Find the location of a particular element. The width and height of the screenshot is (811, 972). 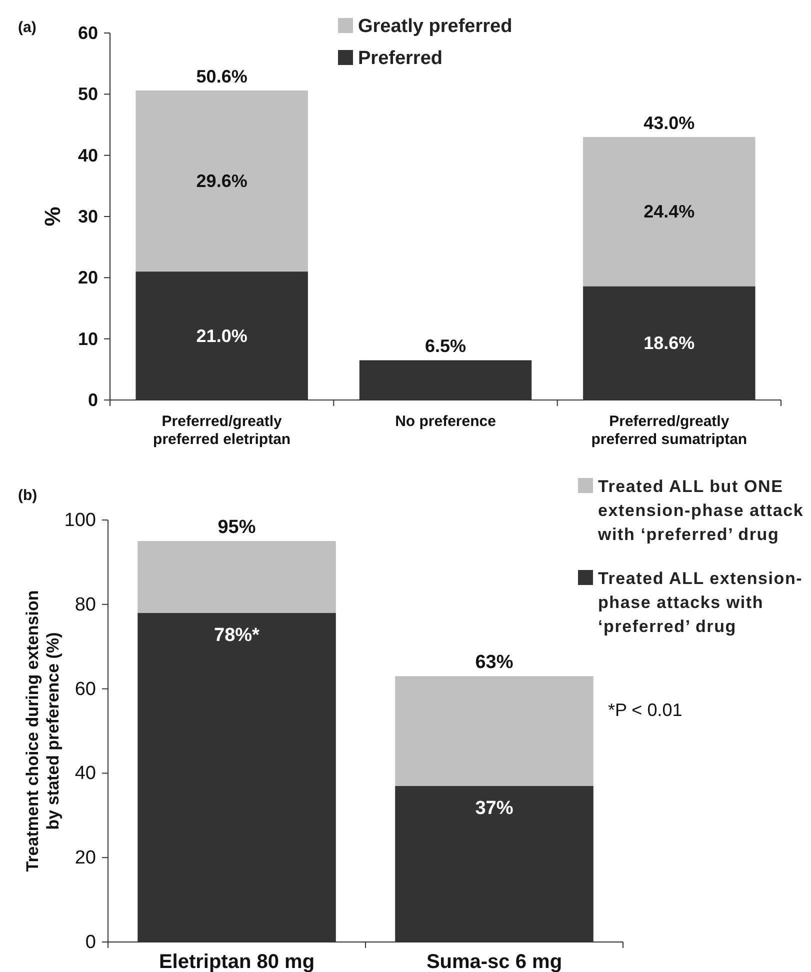

total-label: 63% is located at coordinates (494, 663).